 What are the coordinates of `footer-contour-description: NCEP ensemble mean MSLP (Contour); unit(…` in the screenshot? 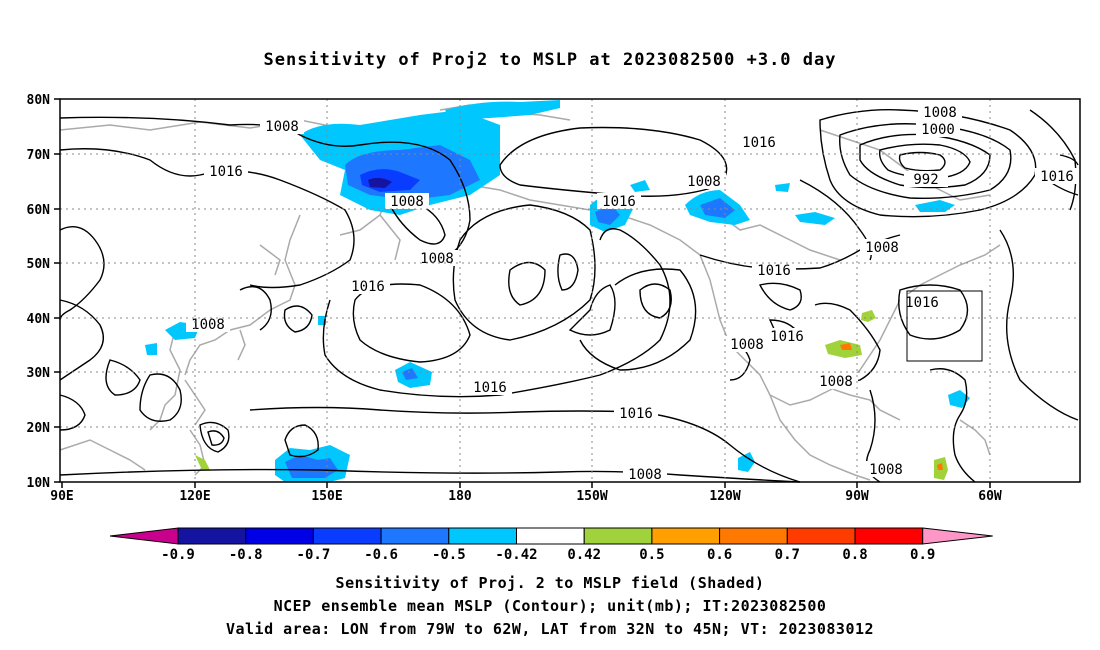 It's located at (550, 606).